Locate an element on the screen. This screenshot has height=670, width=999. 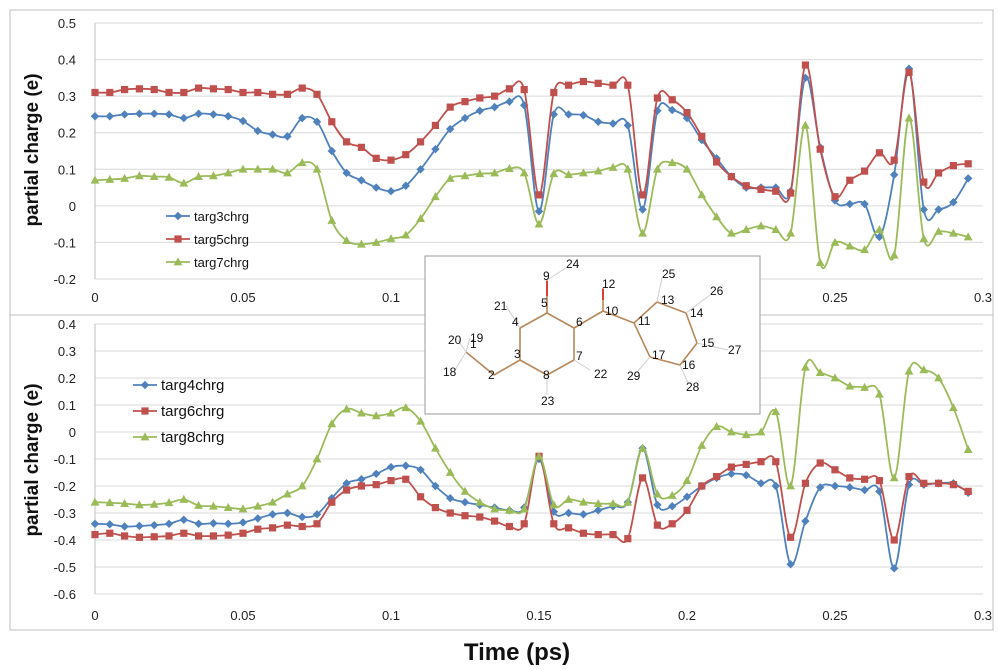
x-tick-label: 0 is located at coordinates (94, 297).